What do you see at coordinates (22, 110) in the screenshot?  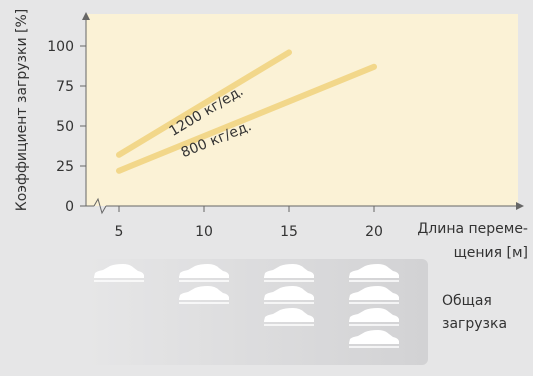 I see `y-axis-label: Коэффициент загрузки [%]` at bounding box center [22, 110].